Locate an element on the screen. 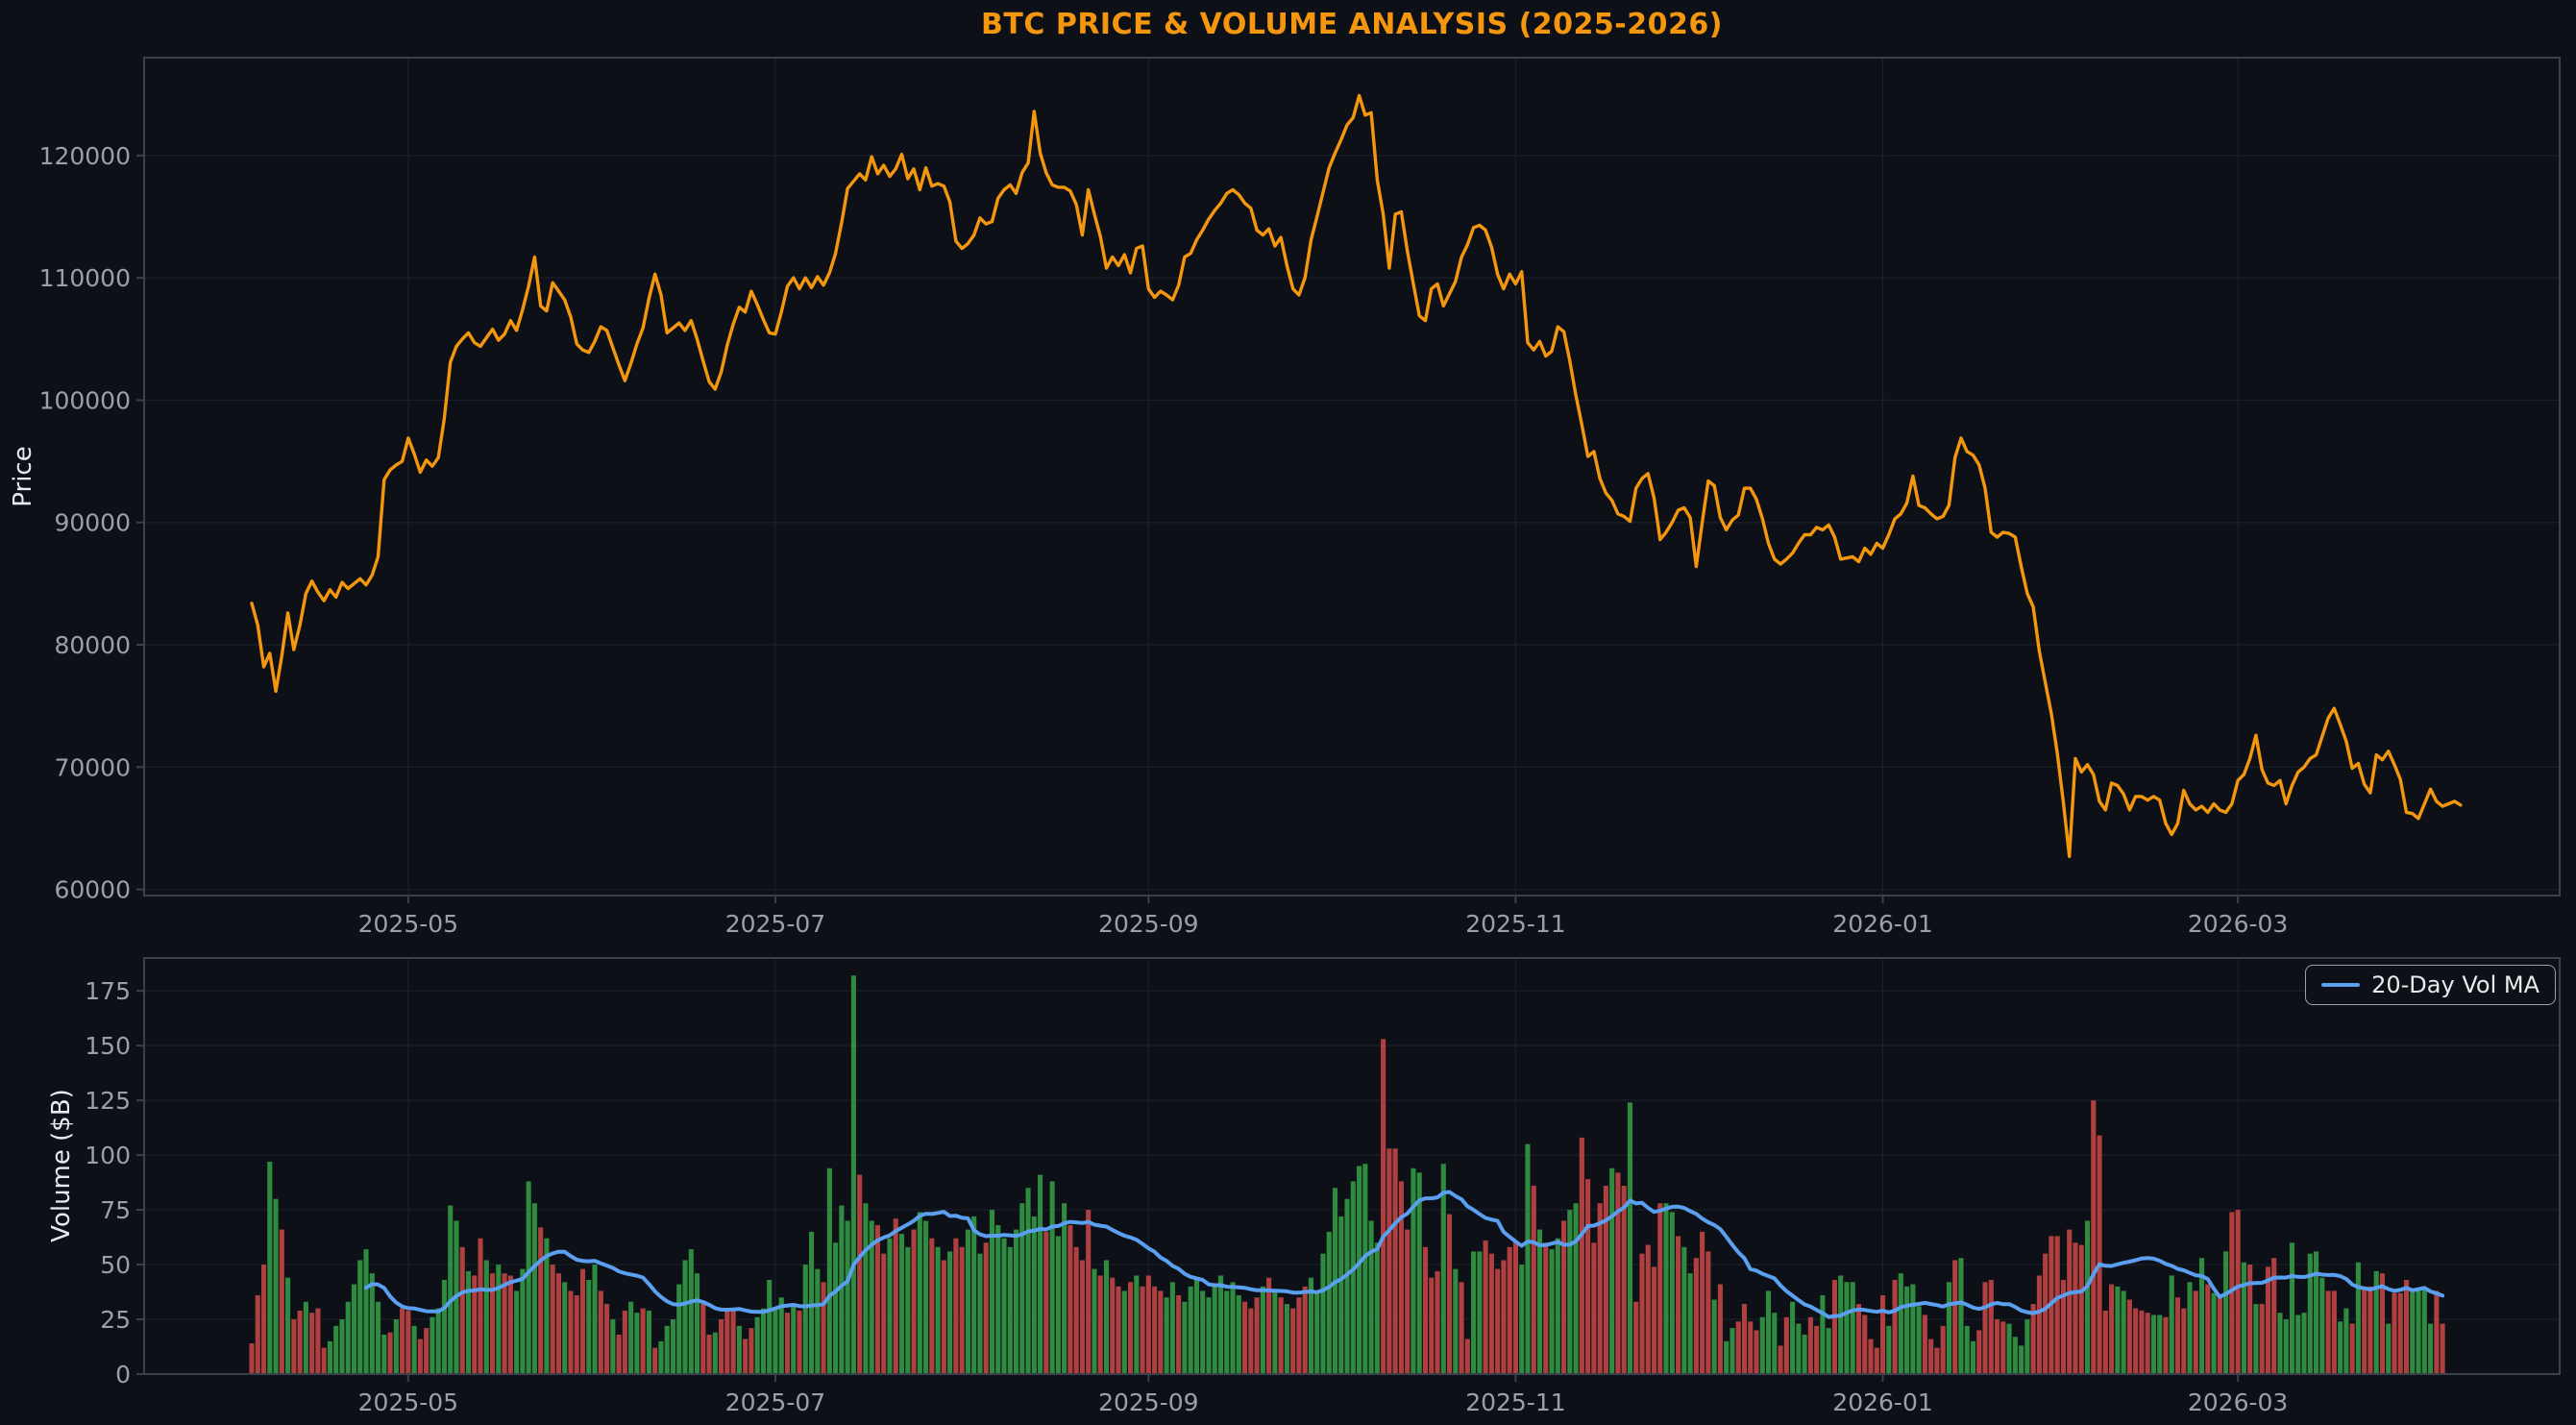  volume-xtick-label: 2025-09 is located at coordinates (1148, 1402).